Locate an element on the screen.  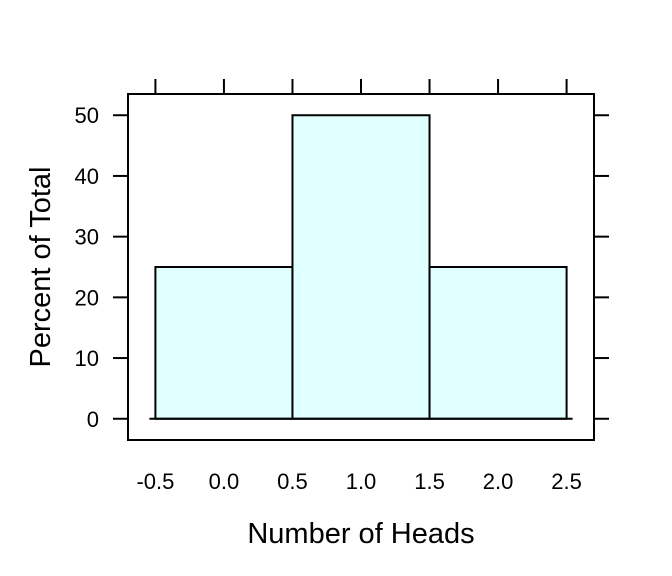
y-axis-title: Percent of Total is located at coordinates (41, 267).